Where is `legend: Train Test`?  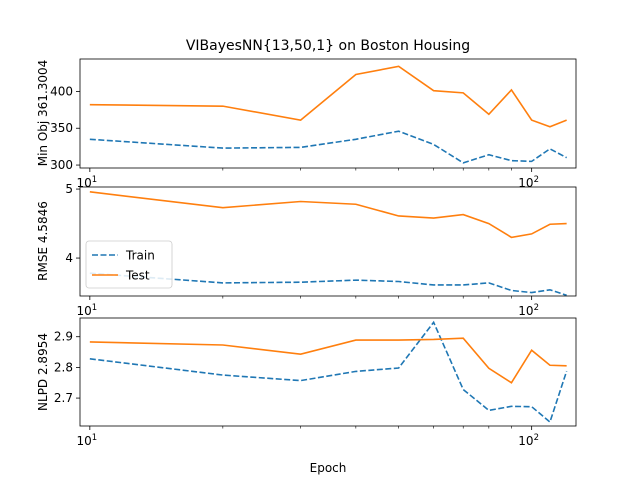
legend: Train Test is located at coordinates (129, 264).